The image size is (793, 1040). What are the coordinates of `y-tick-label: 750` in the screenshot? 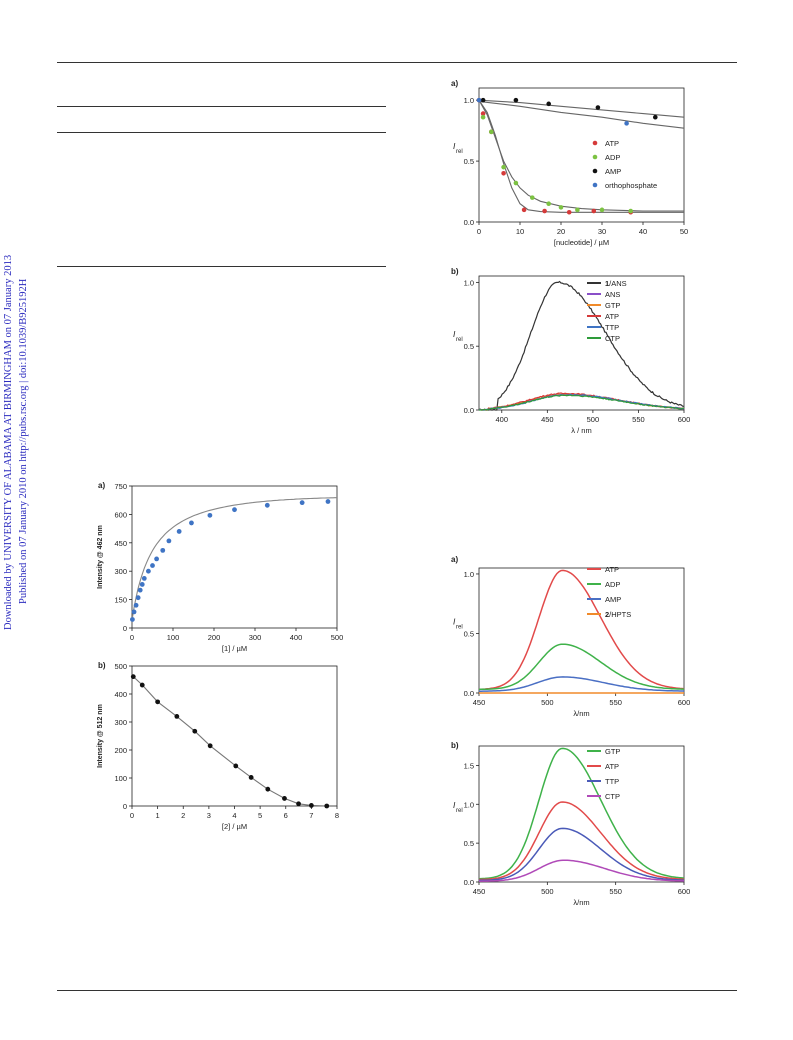 It's located at (120, 486).